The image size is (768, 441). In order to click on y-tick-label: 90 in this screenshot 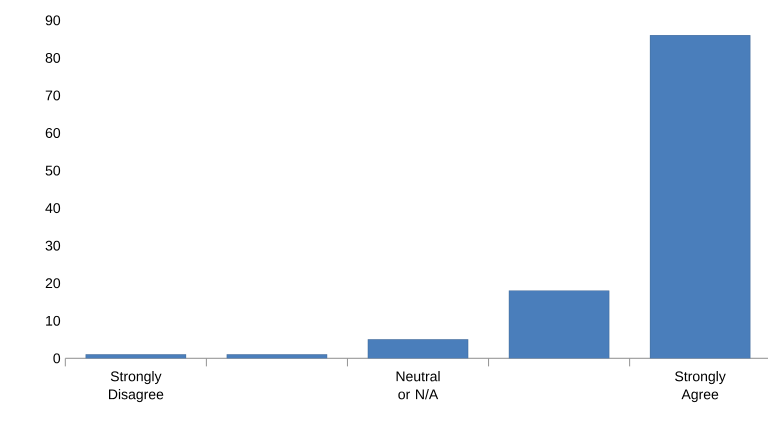, I will do `click(53, 20)`.